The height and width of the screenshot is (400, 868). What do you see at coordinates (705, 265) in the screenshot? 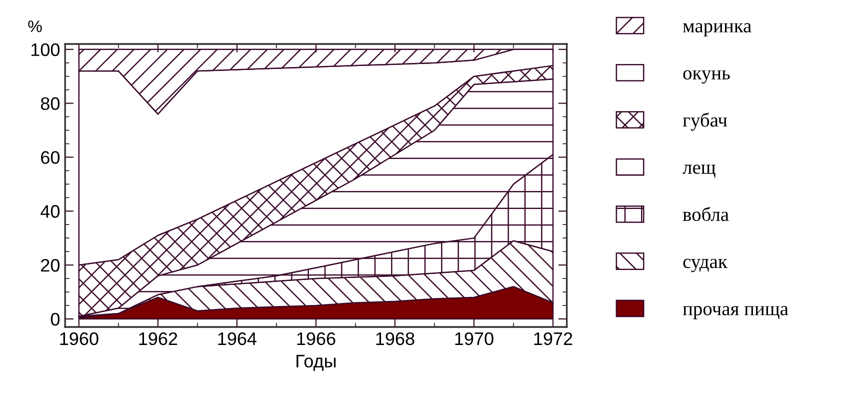
I see `legend-label: судак` at bounding box center [705, 265].